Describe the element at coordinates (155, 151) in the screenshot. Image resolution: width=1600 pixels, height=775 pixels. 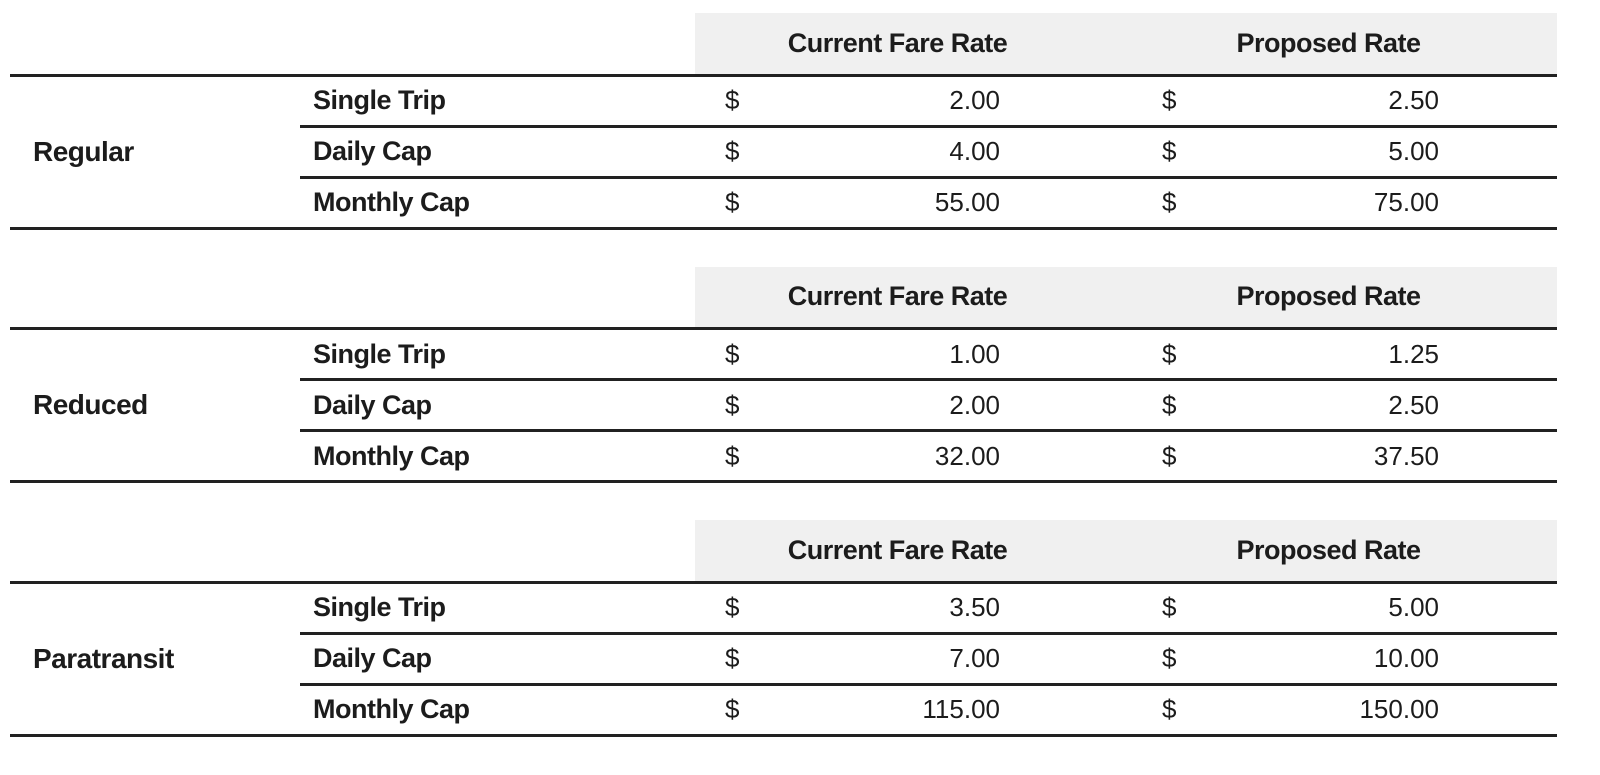
I see `category-label: Regular` at that location.